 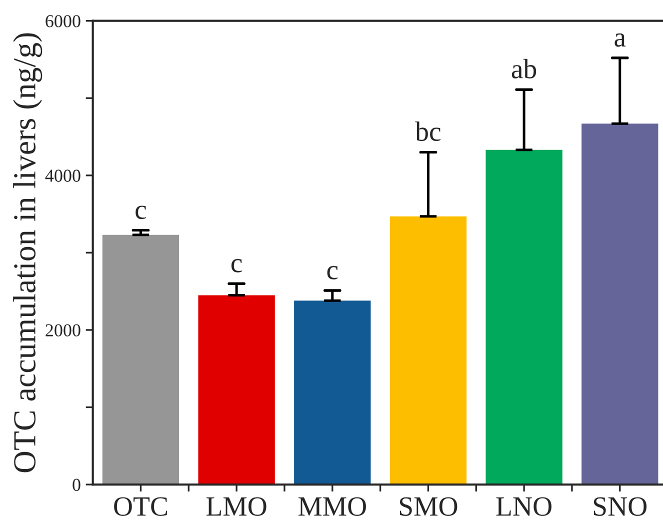 I want to click on y-tick-label: 0, so click(x=76, y=484).